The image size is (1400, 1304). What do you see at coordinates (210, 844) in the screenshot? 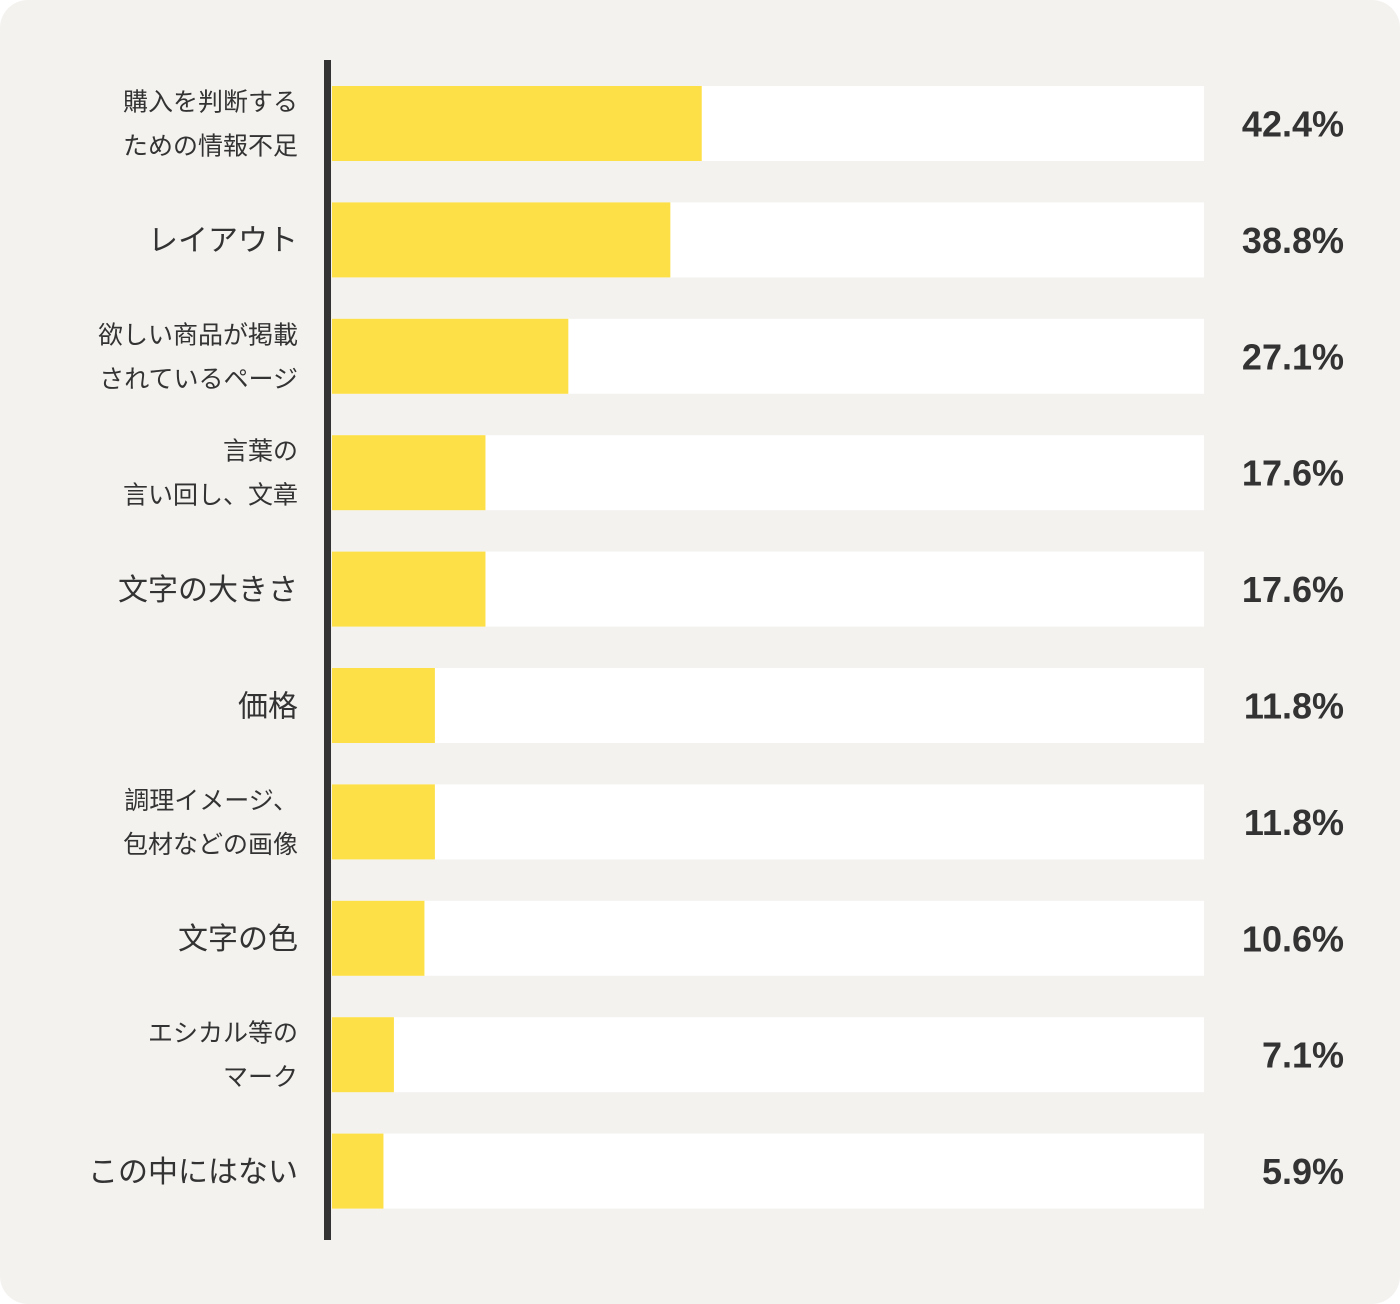
I see `category-label-line: 包材などの画像` at bounding box center [210, 844].